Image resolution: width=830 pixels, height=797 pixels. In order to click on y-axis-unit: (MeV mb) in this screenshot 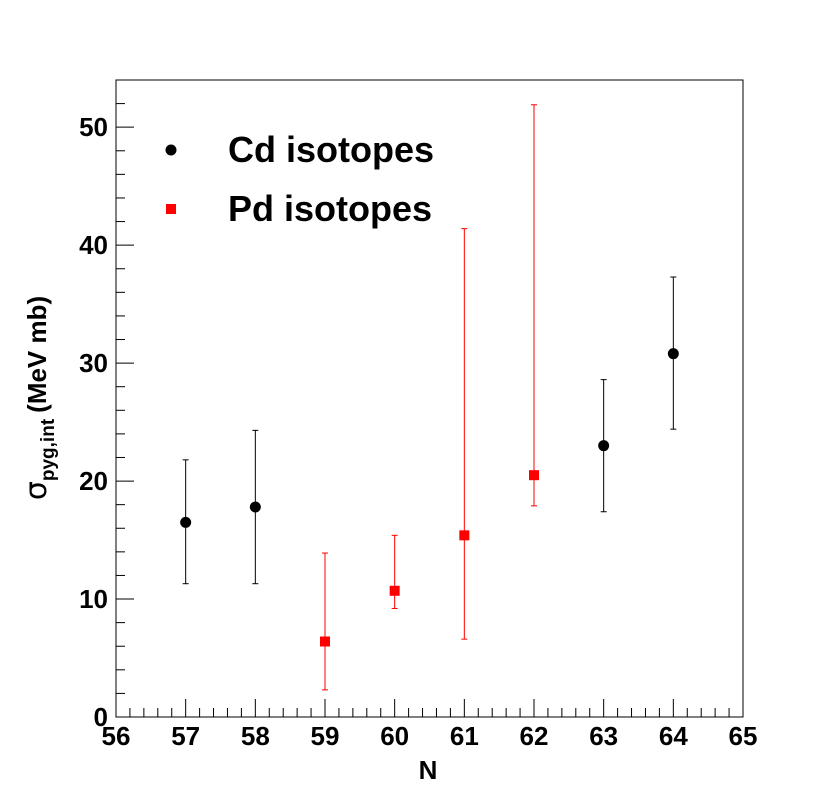, I will do `click(37, 354)`.